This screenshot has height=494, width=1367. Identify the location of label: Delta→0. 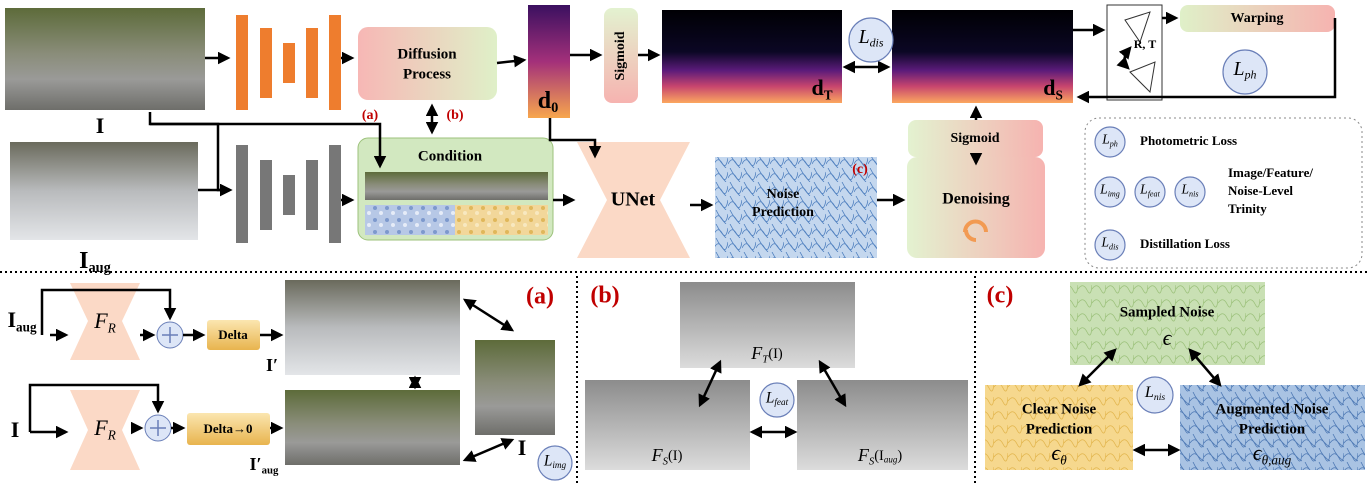
(227, 428).